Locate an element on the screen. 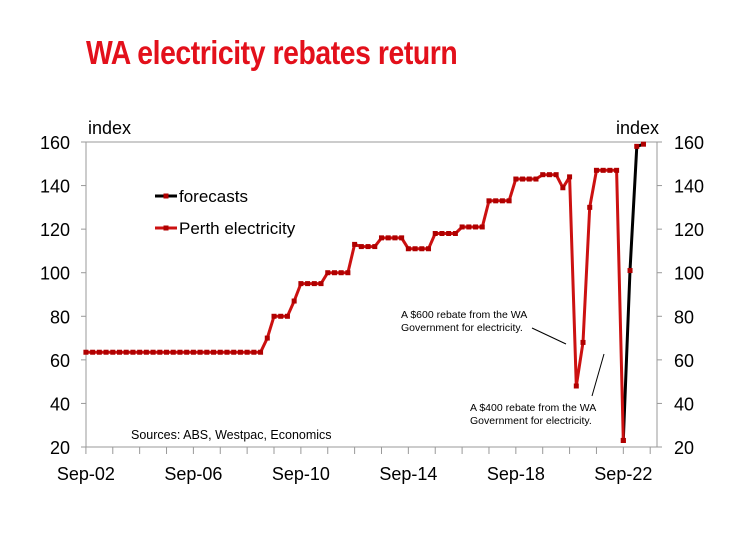  source-note: Sources: ABS, Westpac, Economics is located at coordinates (231, 435).